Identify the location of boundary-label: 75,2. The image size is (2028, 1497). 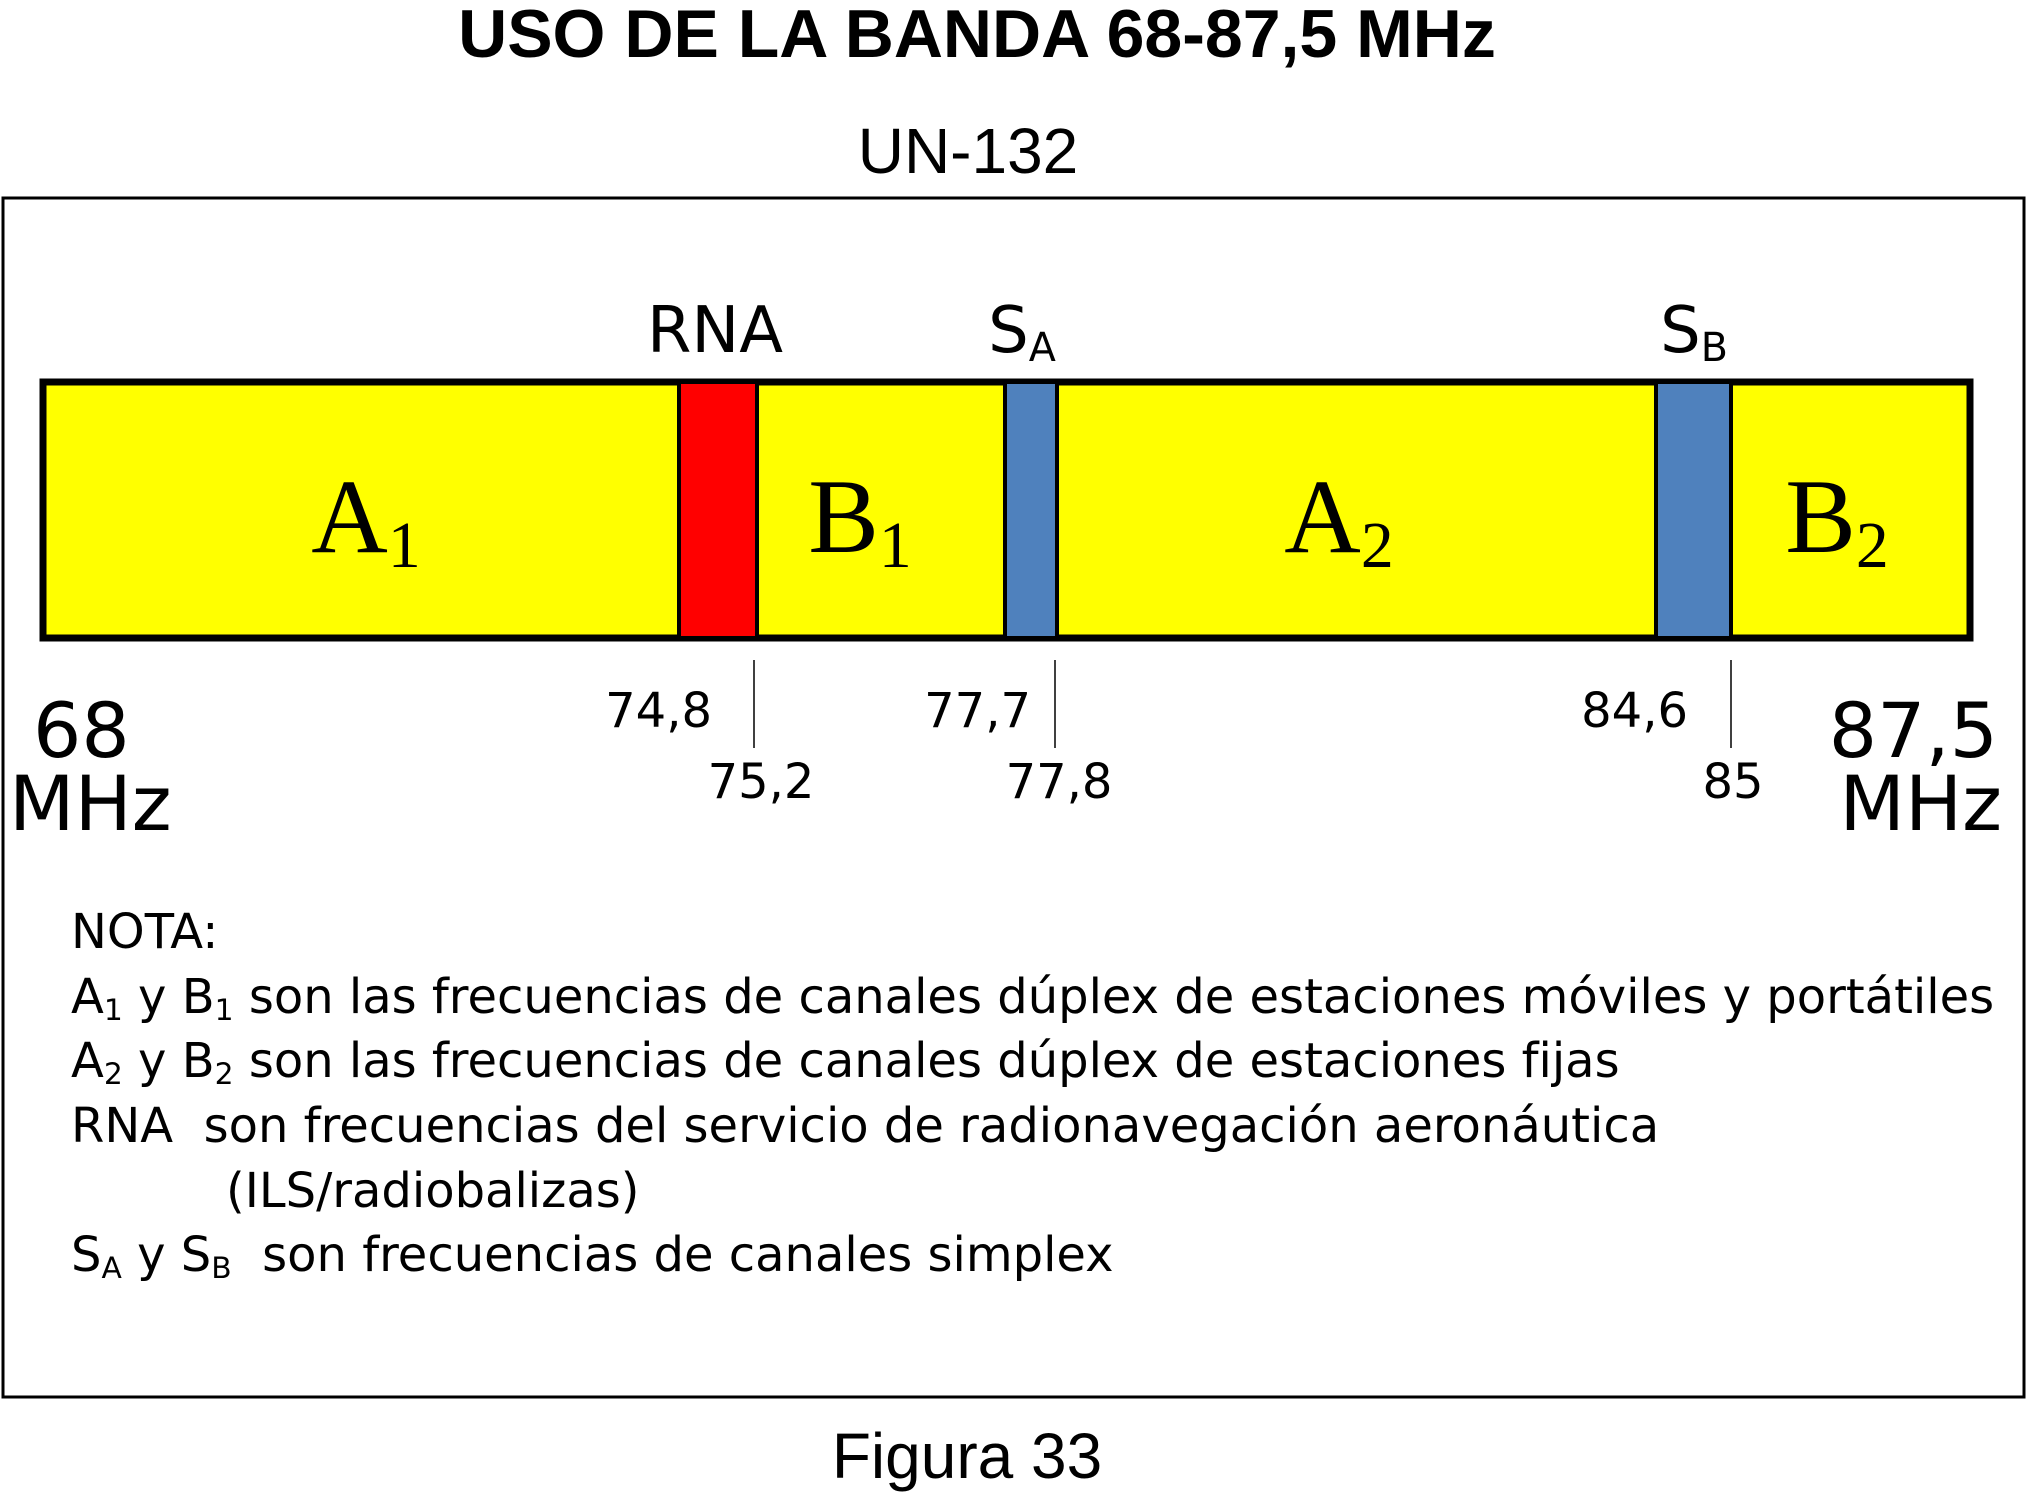
(761, 782).